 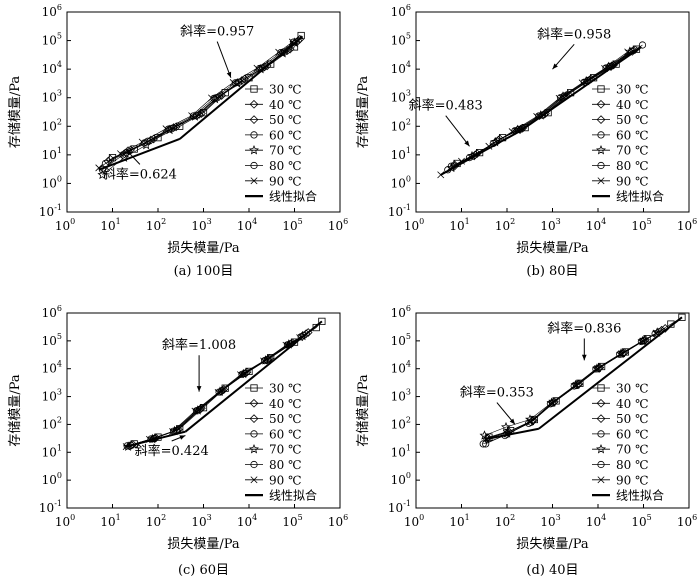 What do you see at coordinates (156, 521) in the screenshot?
I see `x-tick-label: 10²` at bounding box center [156, 521].